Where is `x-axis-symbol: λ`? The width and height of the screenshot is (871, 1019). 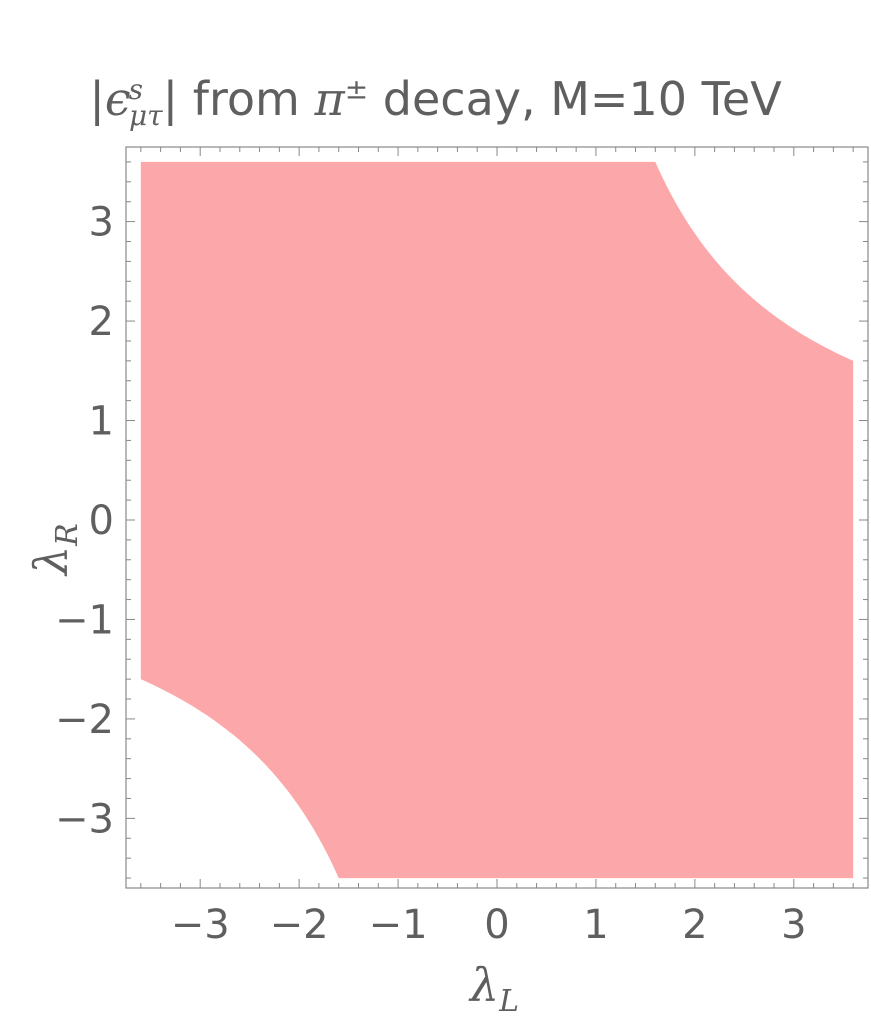 x-axis-symbol: λ is located at coordinates (485, 985).